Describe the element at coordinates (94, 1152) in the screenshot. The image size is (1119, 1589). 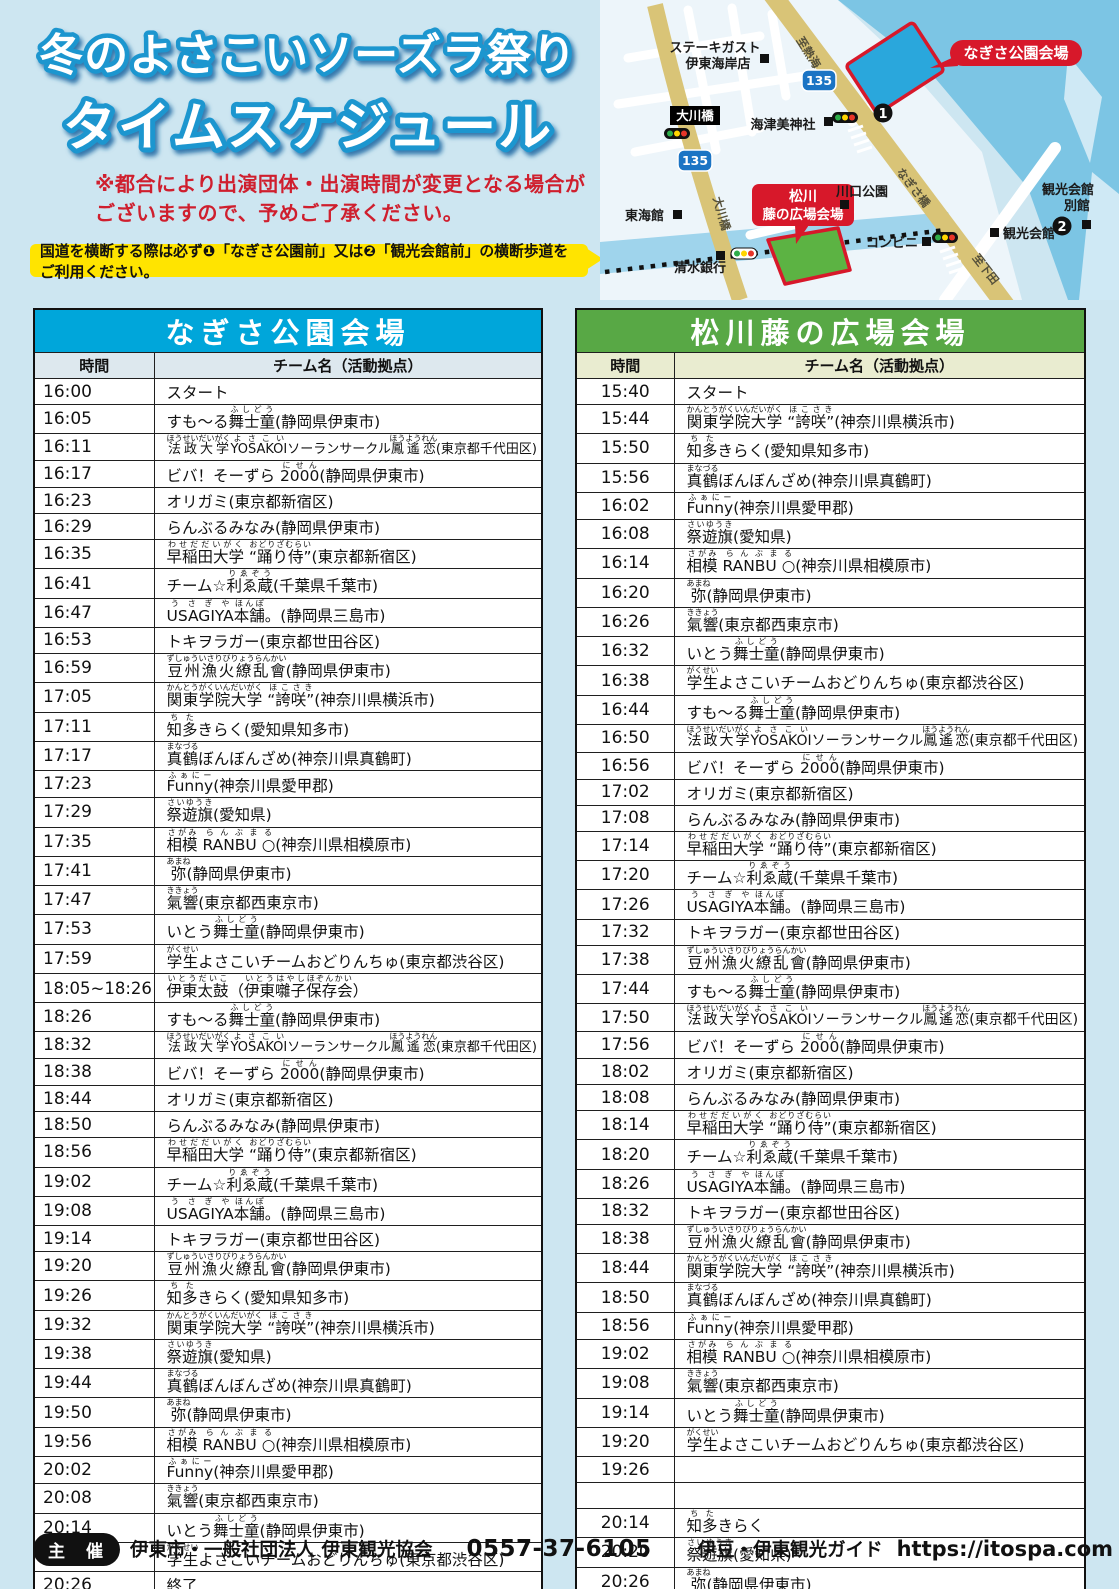
I see `time-cell: 18:56` at that location.